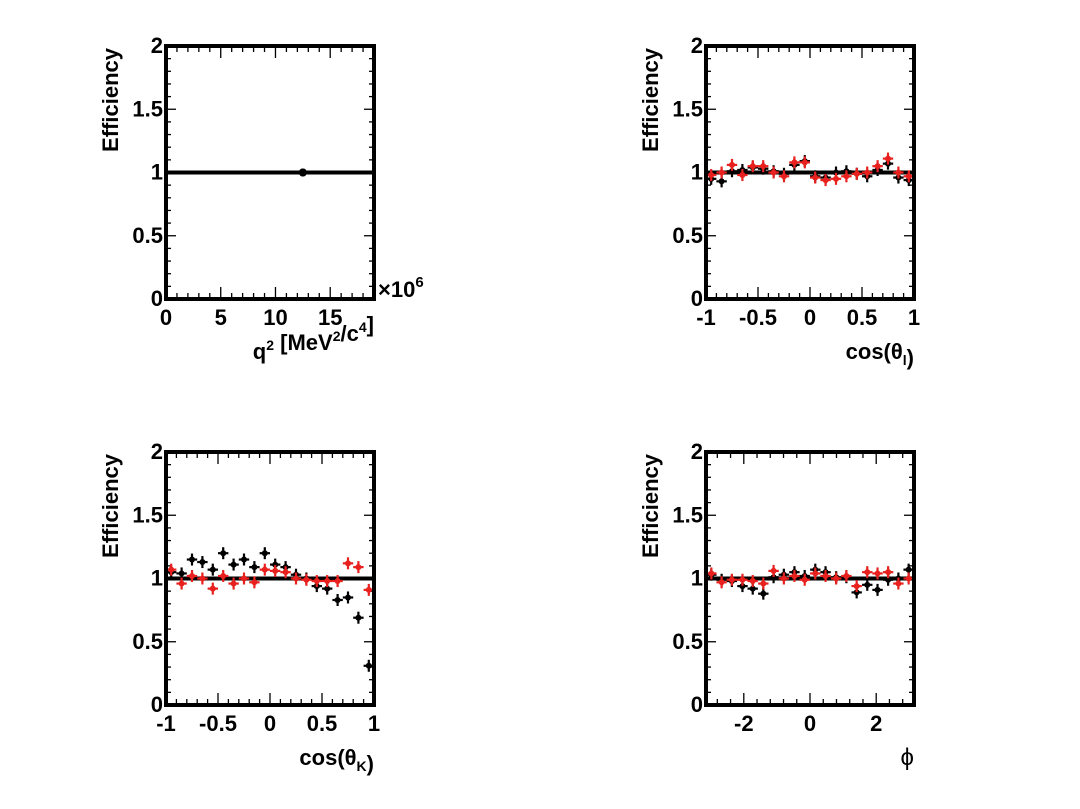  What do you see at coordinates (907, 757) in the screenshot?
I see `x-axis-title: ϕ` at bounding box center [907, 757].